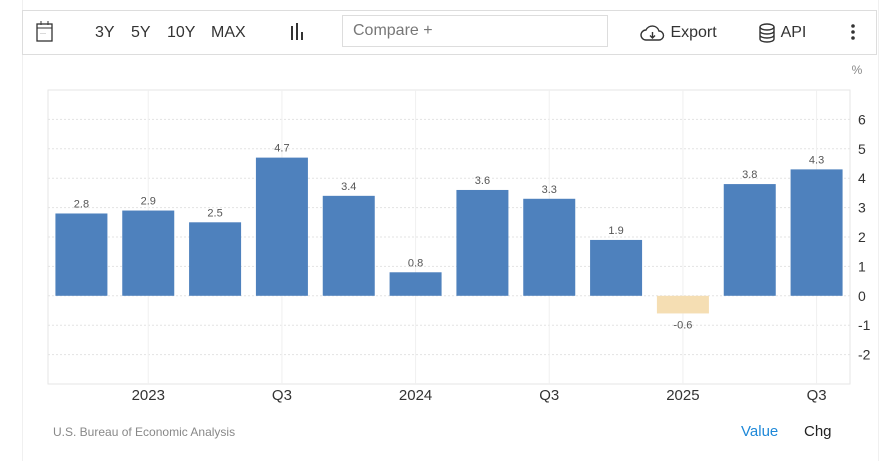 The height and width of the screenshot is (461, 893). Describe the element at coordinates (105, 32) in the screenshot. I see `range-3y: 3Y` at that location.